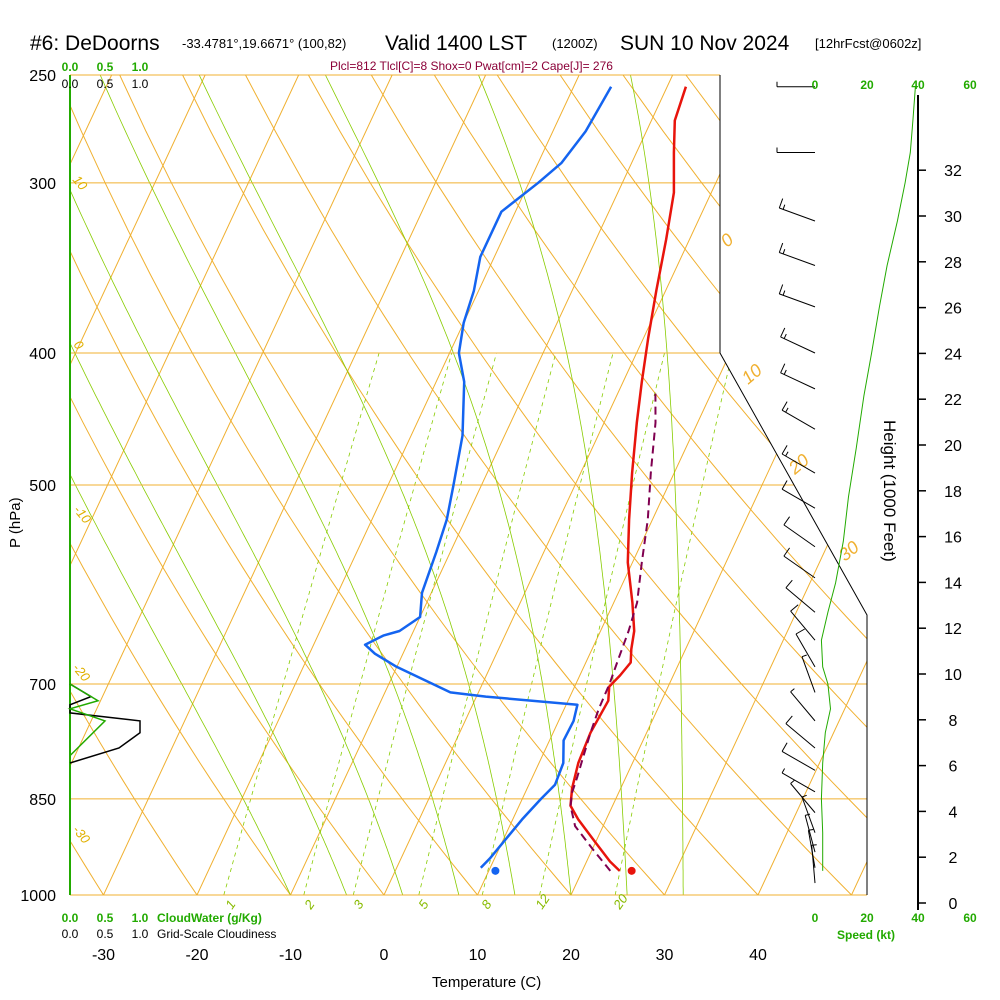 Image resolution: width=1000 pixels, height=1000 pixels. I want to click on temperature-tick-label: -10, so click(290, 955).